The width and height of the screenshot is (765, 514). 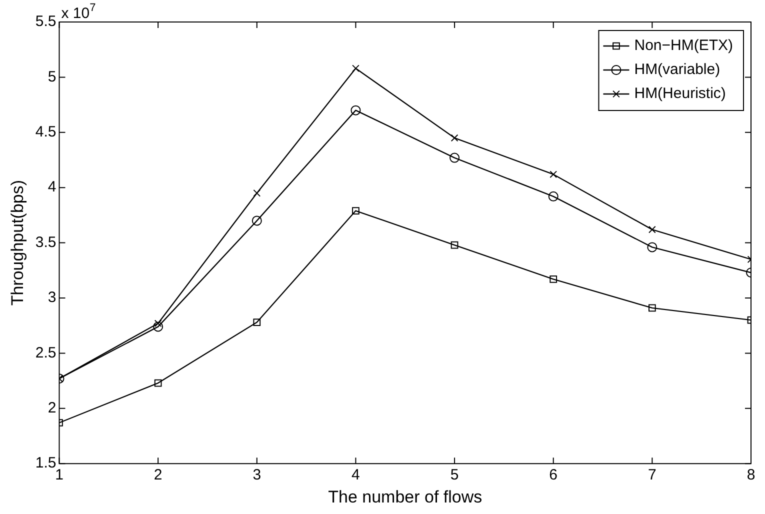 I want to click on y-tick-label: 3, so click(x=52, y=297).